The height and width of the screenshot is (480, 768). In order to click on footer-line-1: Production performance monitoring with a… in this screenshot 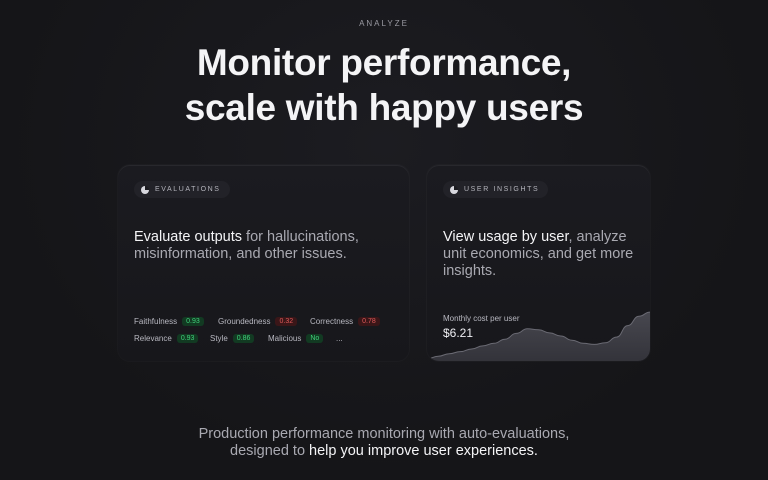, I will do `click(384, 434)`.